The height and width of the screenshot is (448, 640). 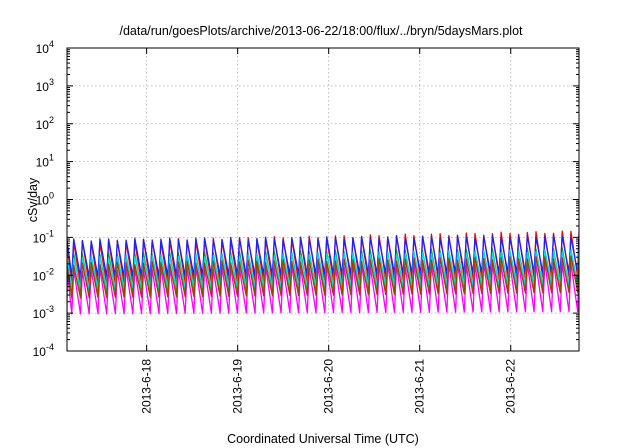 What do you see at coordinates (45, 199) in the screenshot?
I see `y-tick-label: 10⁰` at bounding box center [45, 199].